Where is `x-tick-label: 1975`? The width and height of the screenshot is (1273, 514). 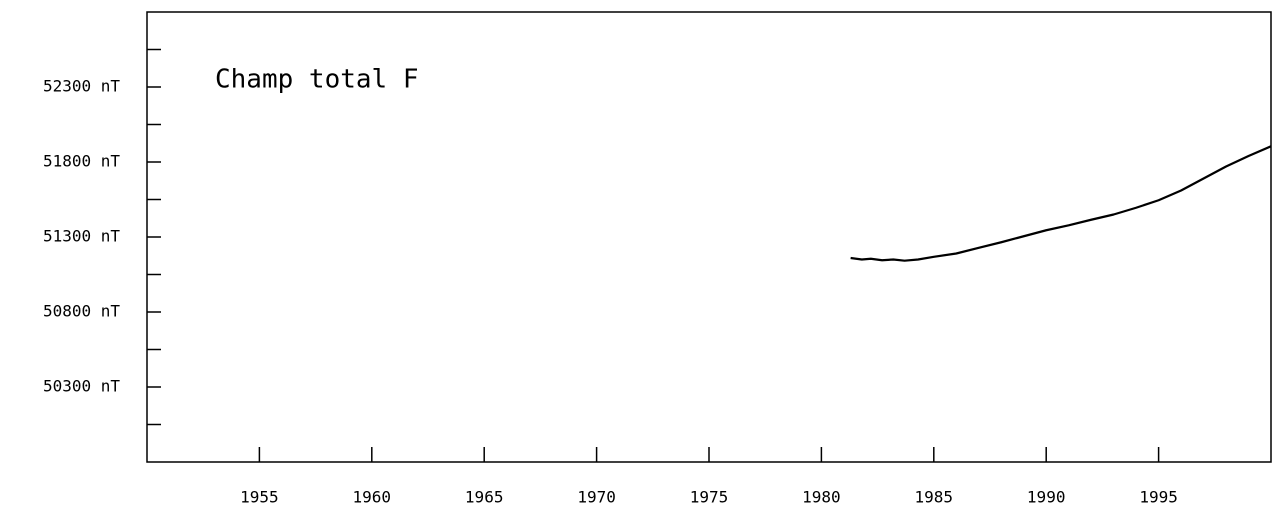
x-tick-label: 1975 is located at coordinates (709, 497).